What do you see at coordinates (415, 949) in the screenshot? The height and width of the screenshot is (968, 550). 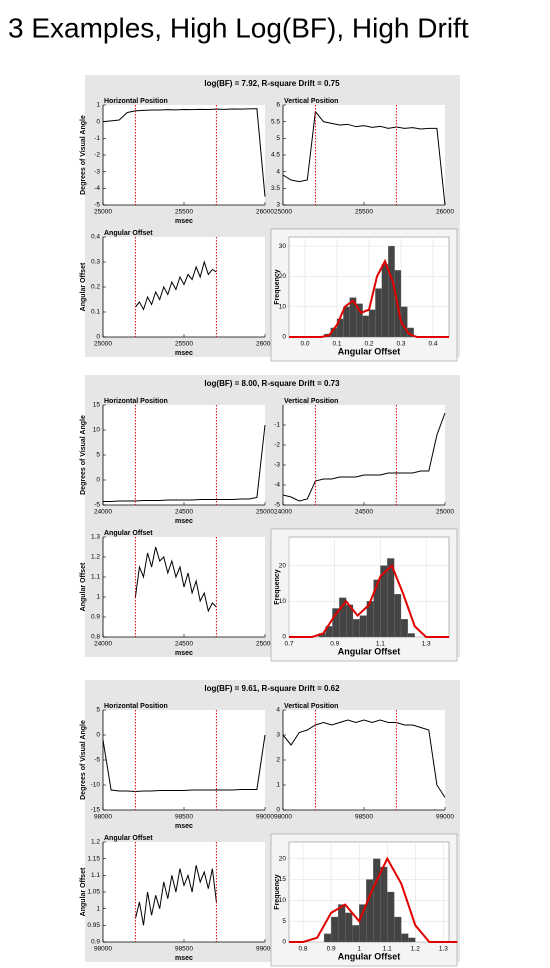 I see `x-tick-label: 1.2` at bounding box center [415, 949].